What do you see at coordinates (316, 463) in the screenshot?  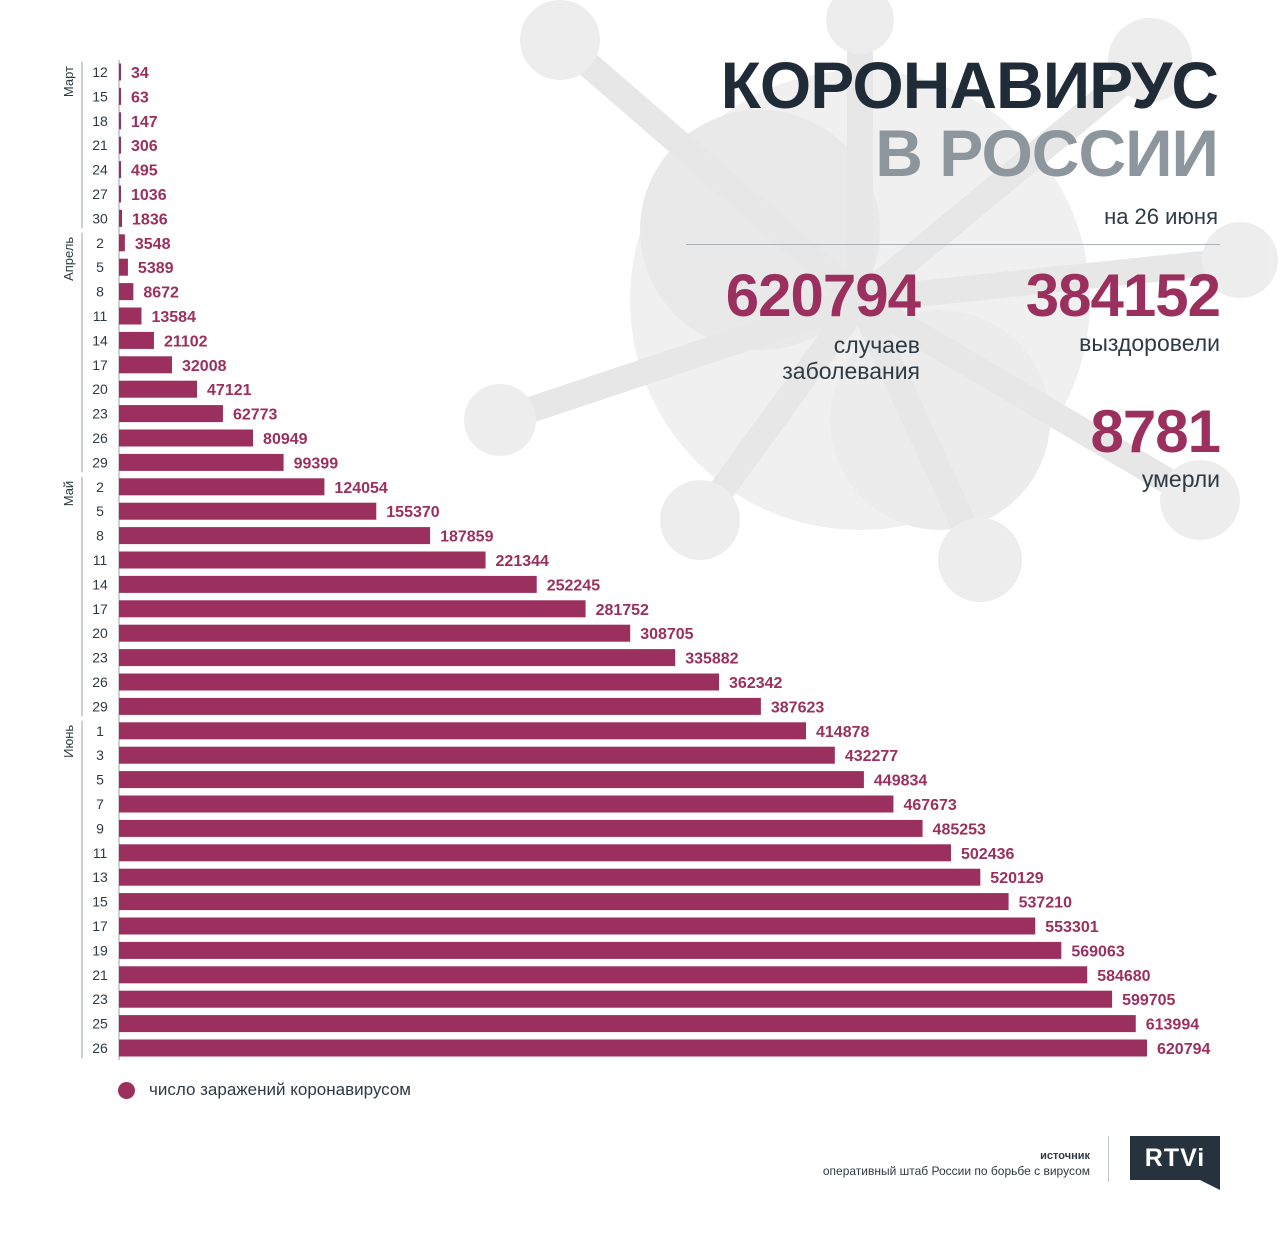 I see `data-label-16: 99399` at bounding box center [316, 463].